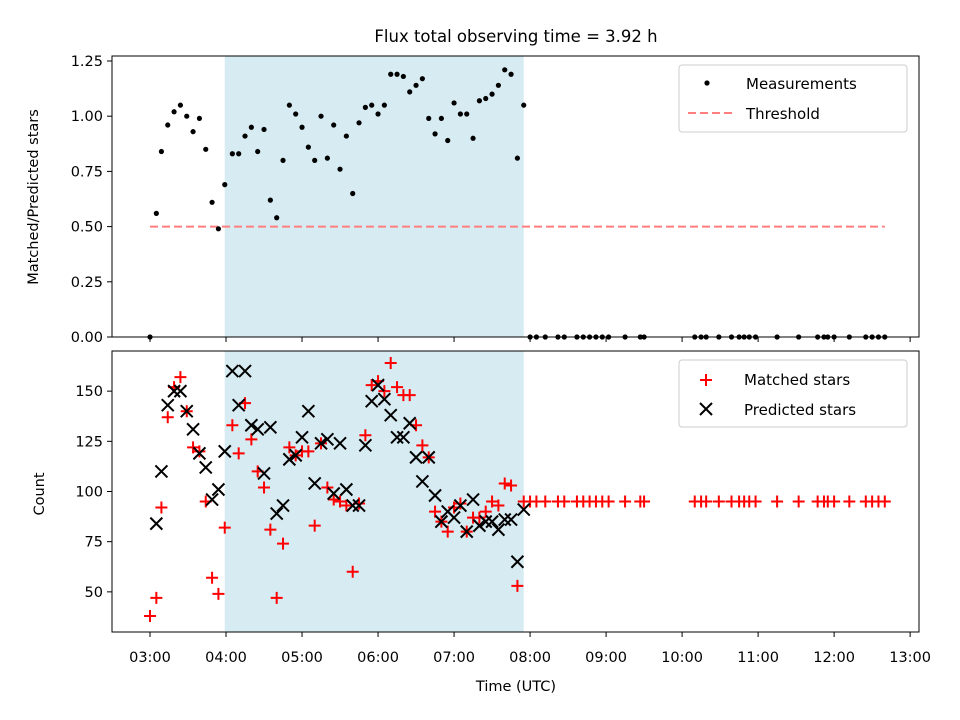  Describe the element at coordinates (89, 442) in the screenshot. I see `y-tick-label: 125` at that location.